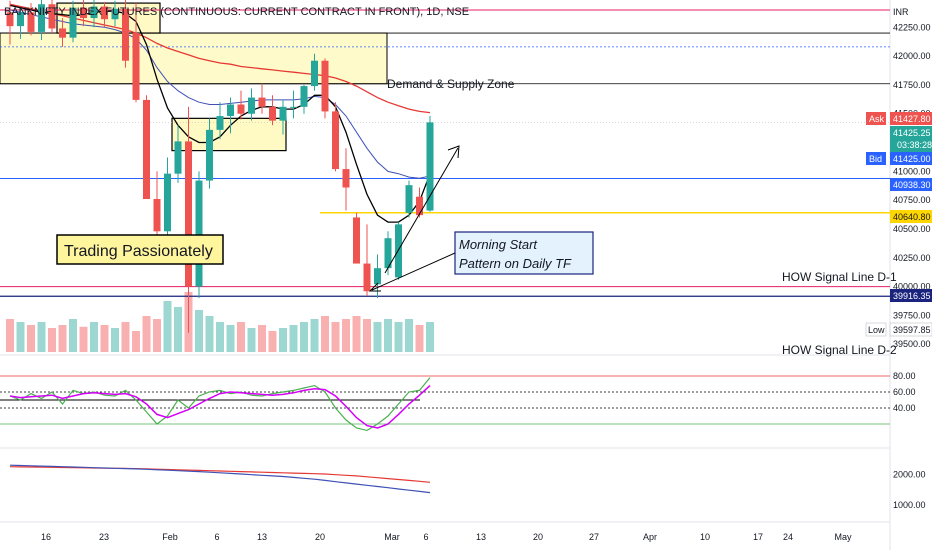 The image size is (932, 550). What do you see at coordinates (839, 277) in the screenshot?
I see `how-signal-d1-label: HOW Signal Line D-1` at bounding box center [839, 277].